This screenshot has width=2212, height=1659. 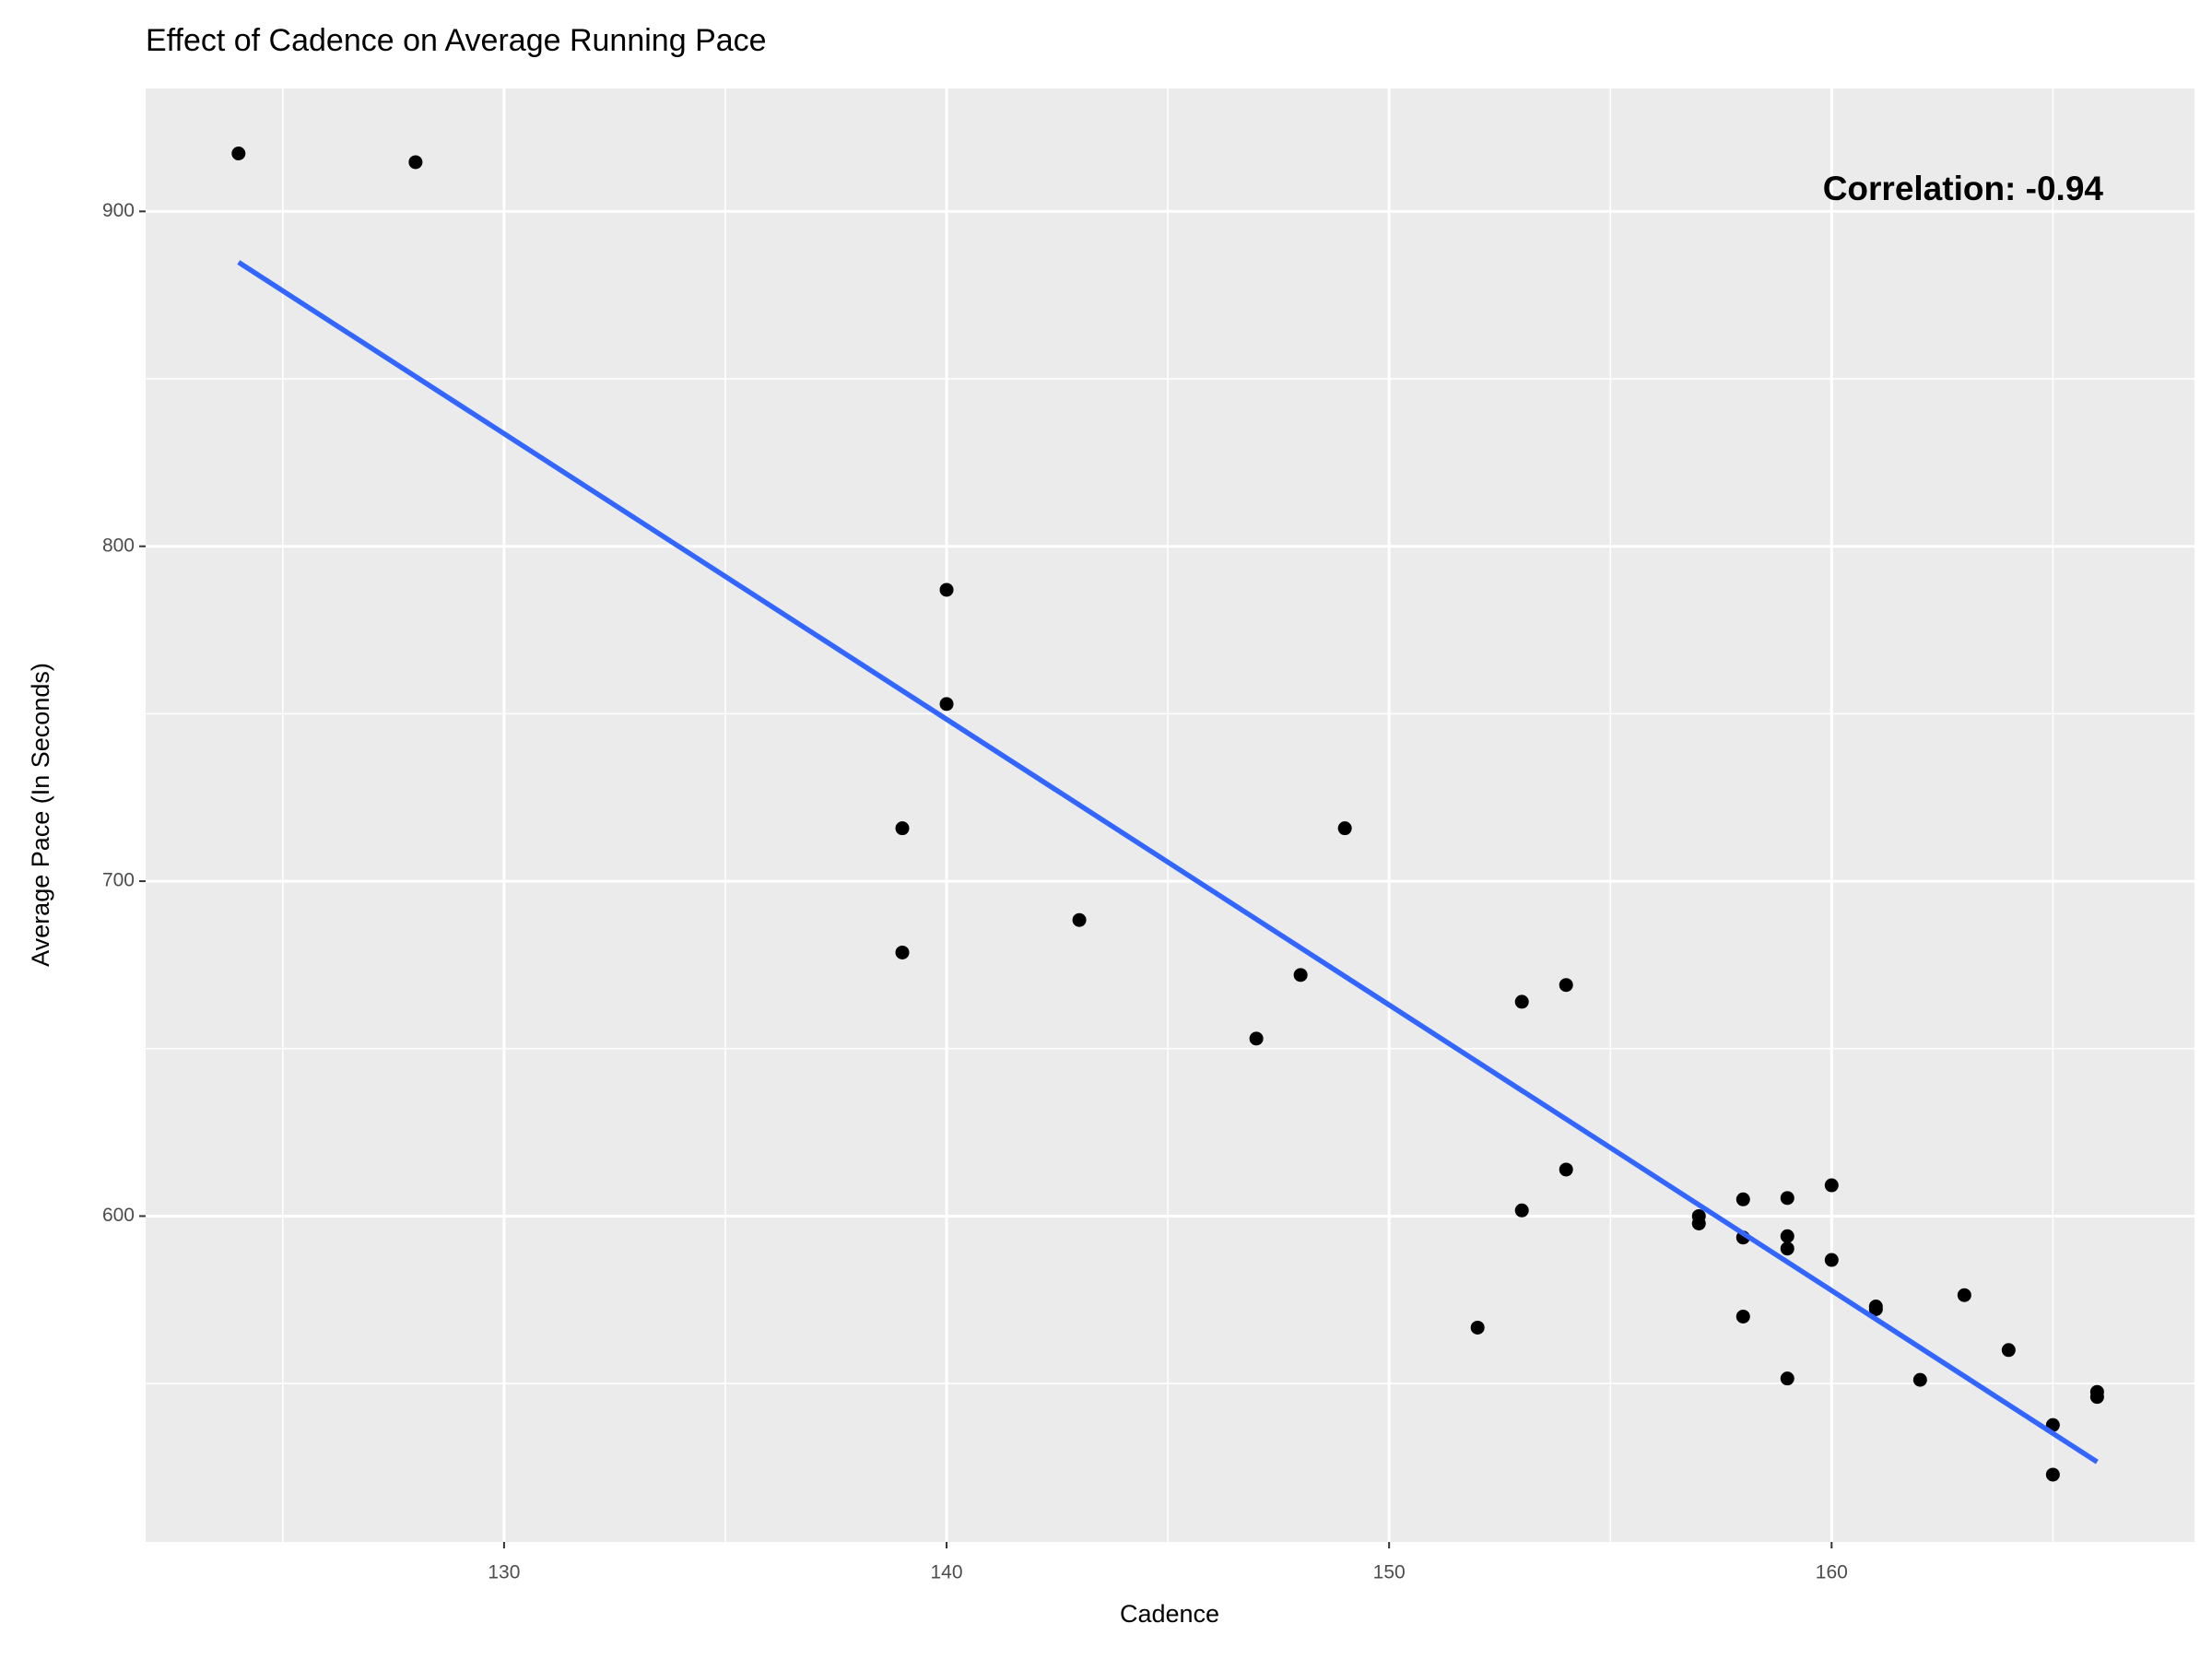 I want to click on x-tick-label: 130, so click(x=504, y=1572).